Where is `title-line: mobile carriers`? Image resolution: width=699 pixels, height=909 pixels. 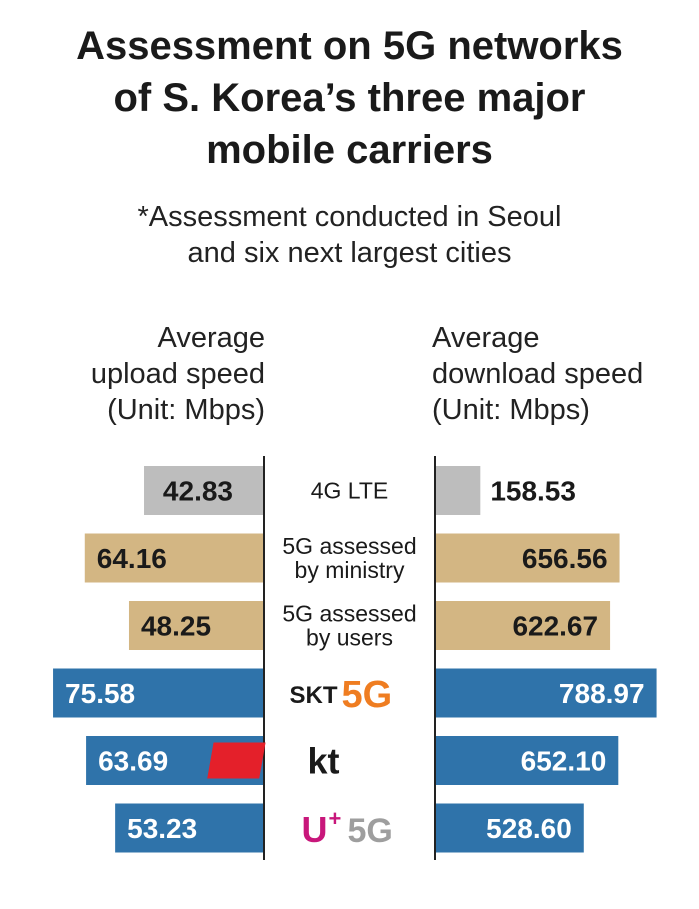 title-line: mobile carriers is located at coordinates (349, 150).